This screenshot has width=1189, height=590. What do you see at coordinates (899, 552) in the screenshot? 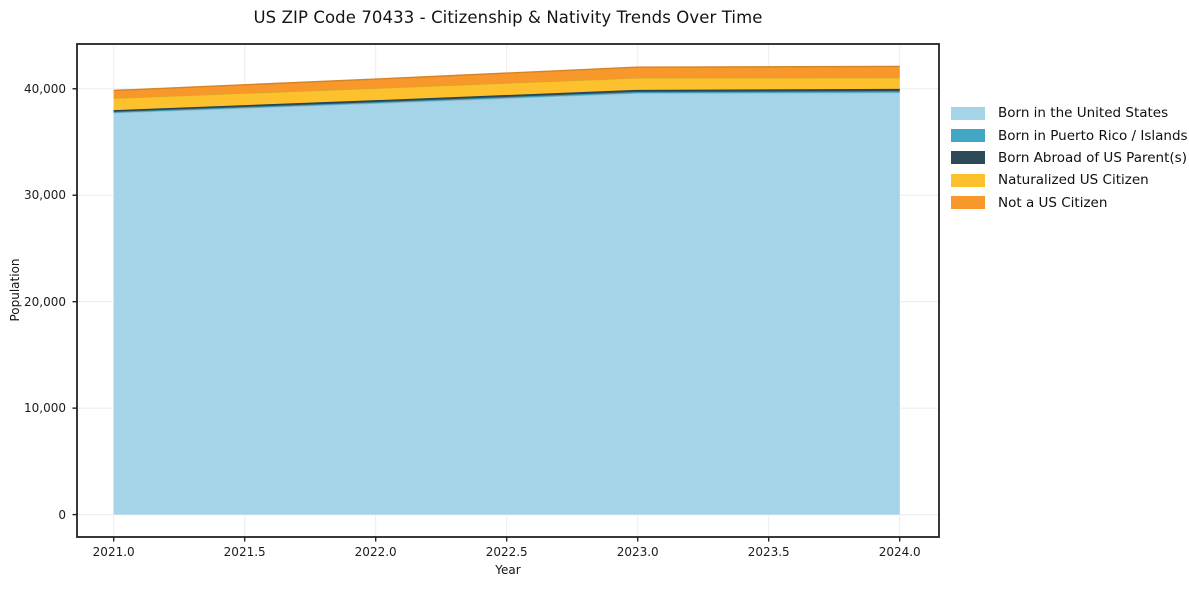
I see `x-tick-label: 2024.0` at bounding box center [899, 552].